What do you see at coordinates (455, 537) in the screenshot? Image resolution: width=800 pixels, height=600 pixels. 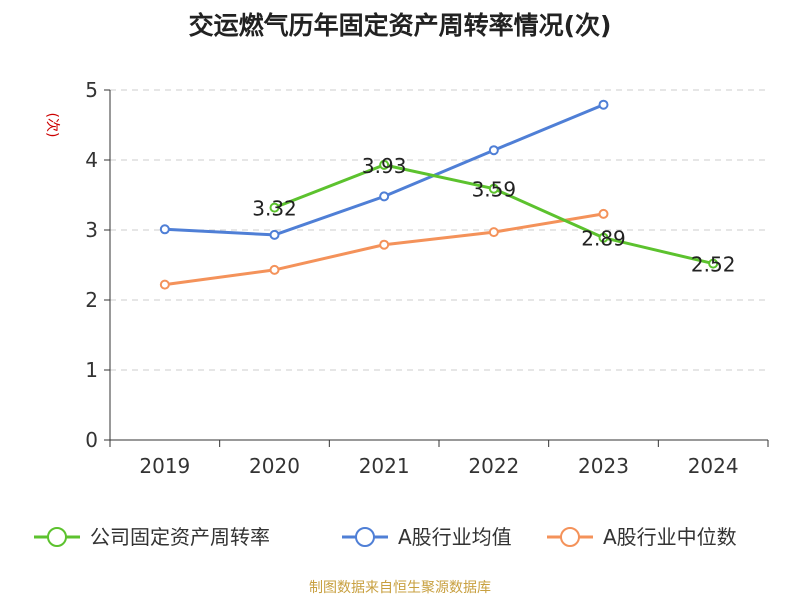 I see `legend-label-1: A股行业均值` at bounding box center [455, 537].